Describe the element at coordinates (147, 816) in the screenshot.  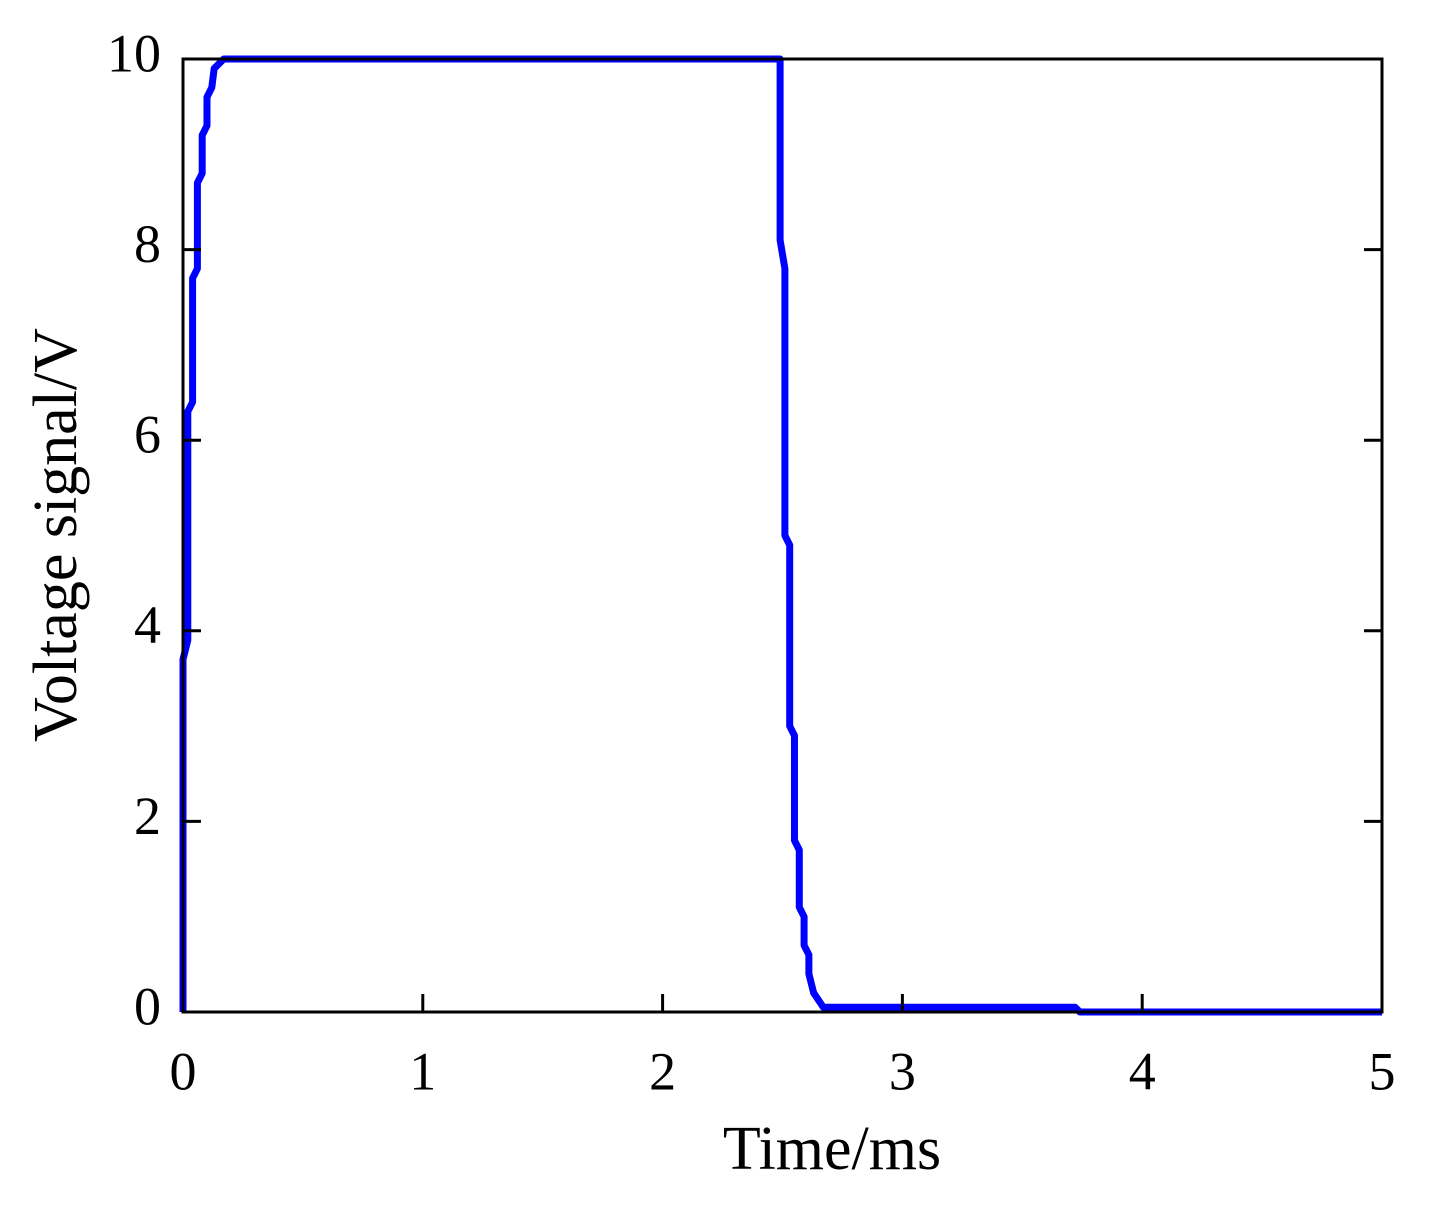
I see `y-tick-label: 2` at that location.